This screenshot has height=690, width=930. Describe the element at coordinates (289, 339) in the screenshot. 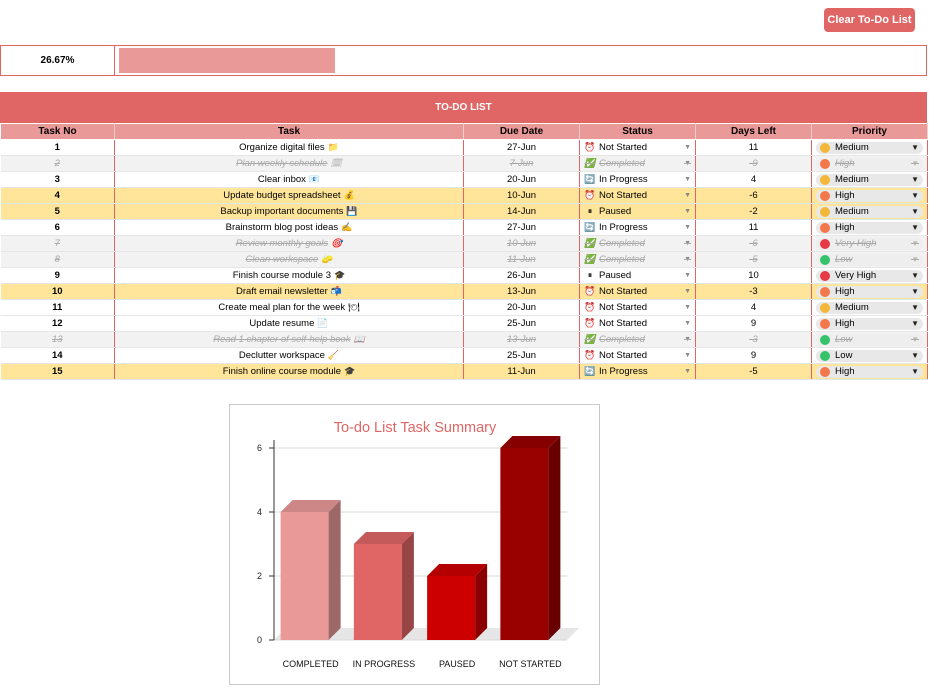

I see `task-name: Read 1 chapter of self-help book 📖` at that location.